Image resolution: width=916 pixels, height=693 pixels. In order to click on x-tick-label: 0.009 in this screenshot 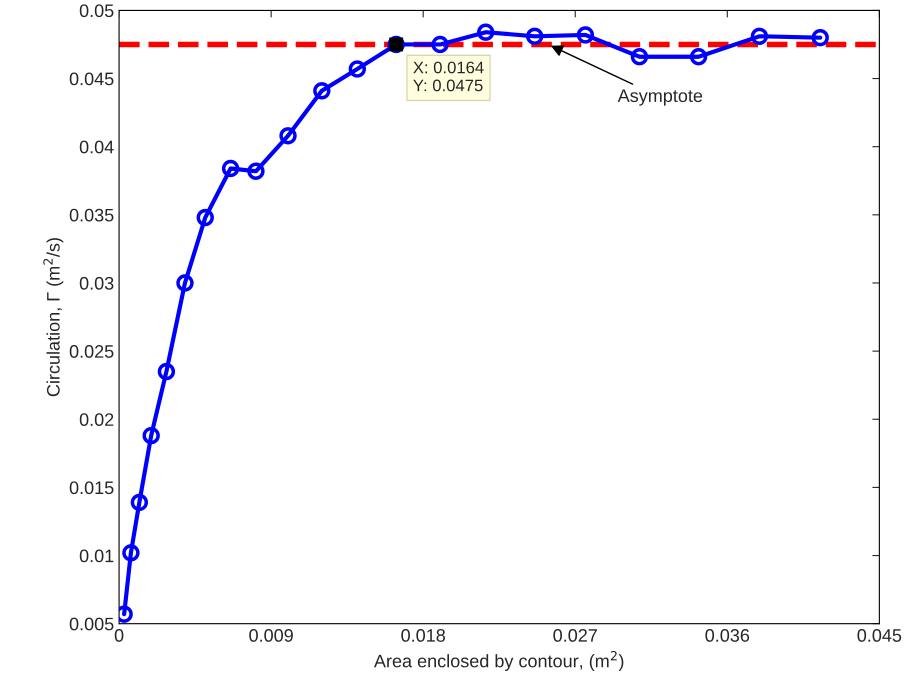, I will do `click(271, 635)`.